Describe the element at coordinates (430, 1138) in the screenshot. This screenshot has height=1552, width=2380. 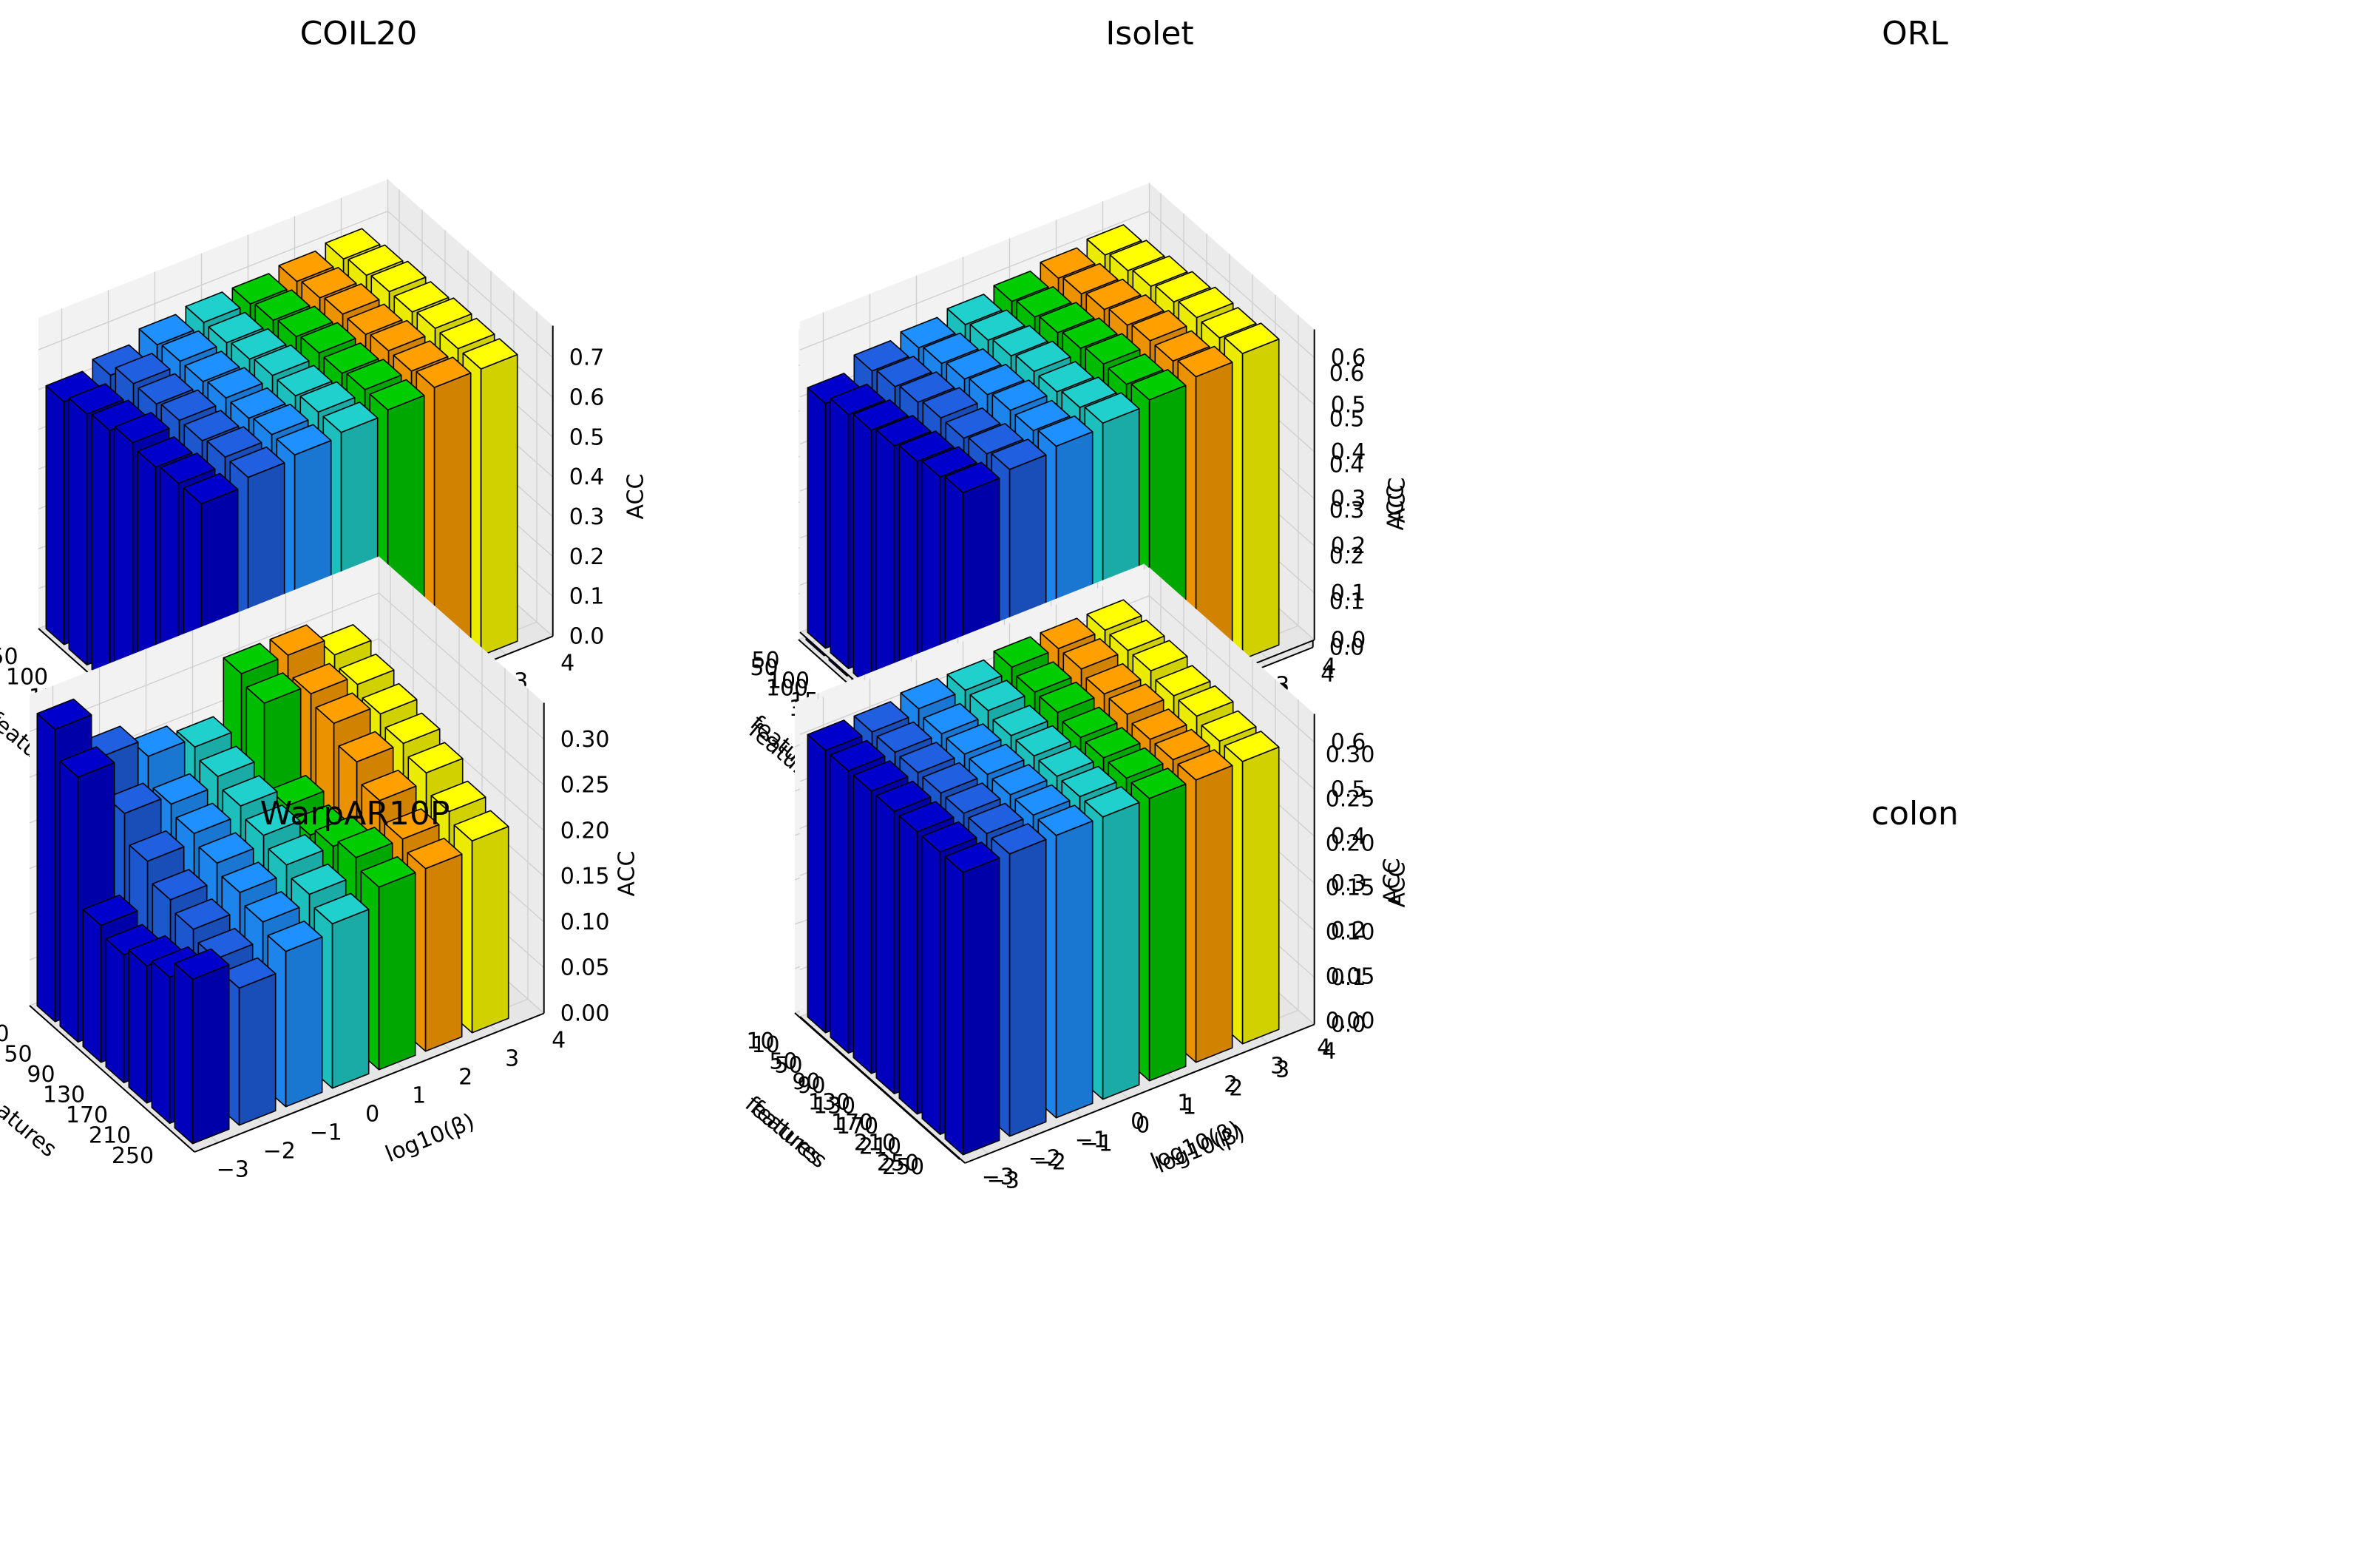
I see `y-axis-label: log10(β)` at that location.